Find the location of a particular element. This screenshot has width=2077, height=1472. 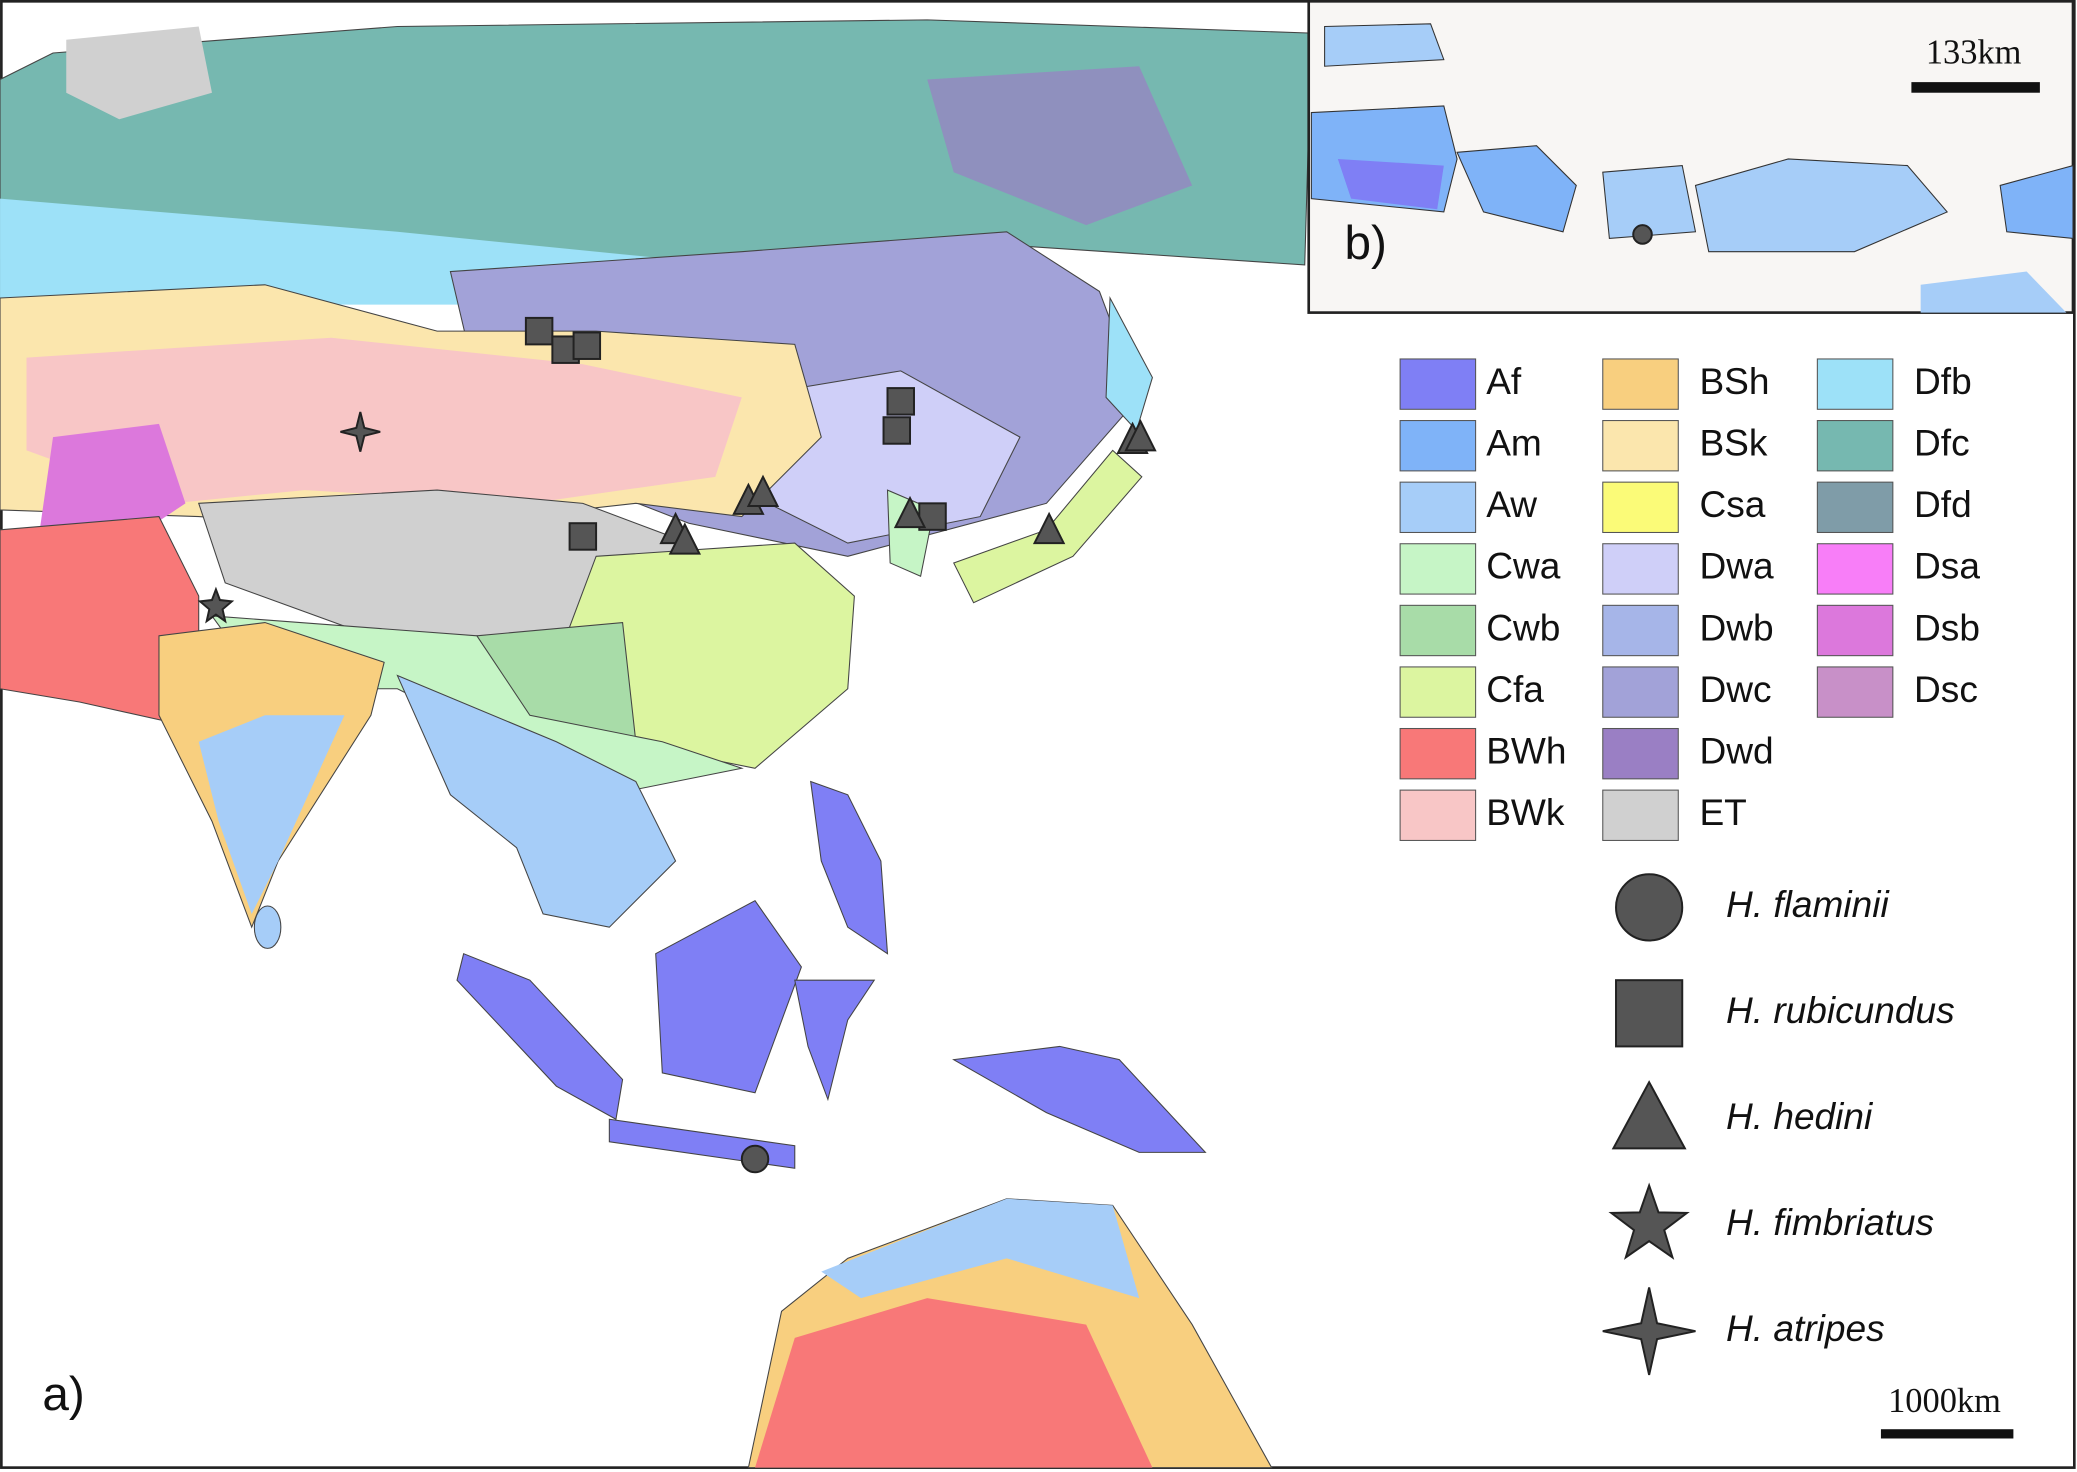

inset-scale-label: 133km is located at coordinates (1974, 53).